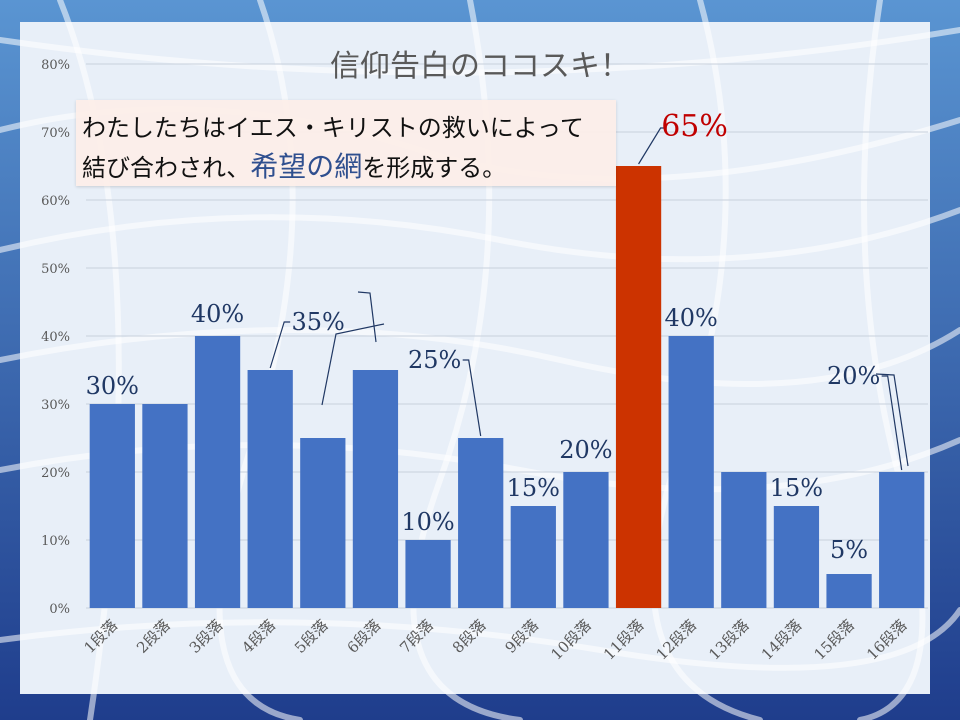 The image size is (960, 720). What do you see at coordinates (849, 550) in the screenshot?
I see `data-label-15: 5%` at bounding box center [849, 550].